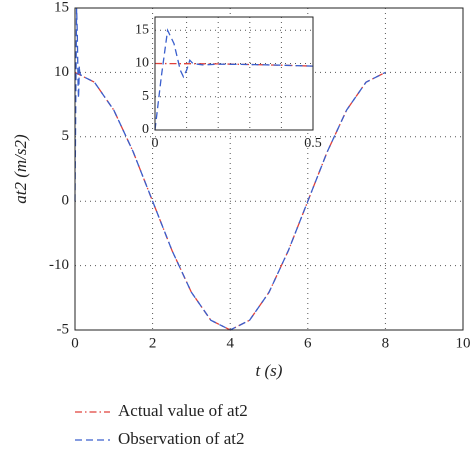  What do you see at coordinates (308, 343) in the screenshot?
I see `x-tick-label: 6` at bounding box center [308, 343].